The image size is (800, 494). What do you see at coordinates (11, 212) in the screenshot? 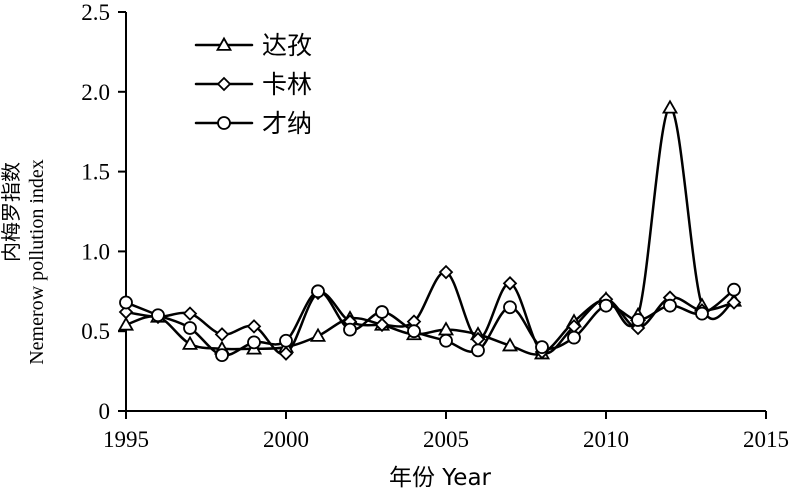
I see `y-axis-title-cn: 内梅罗指数` at bounding box center [11, 212].